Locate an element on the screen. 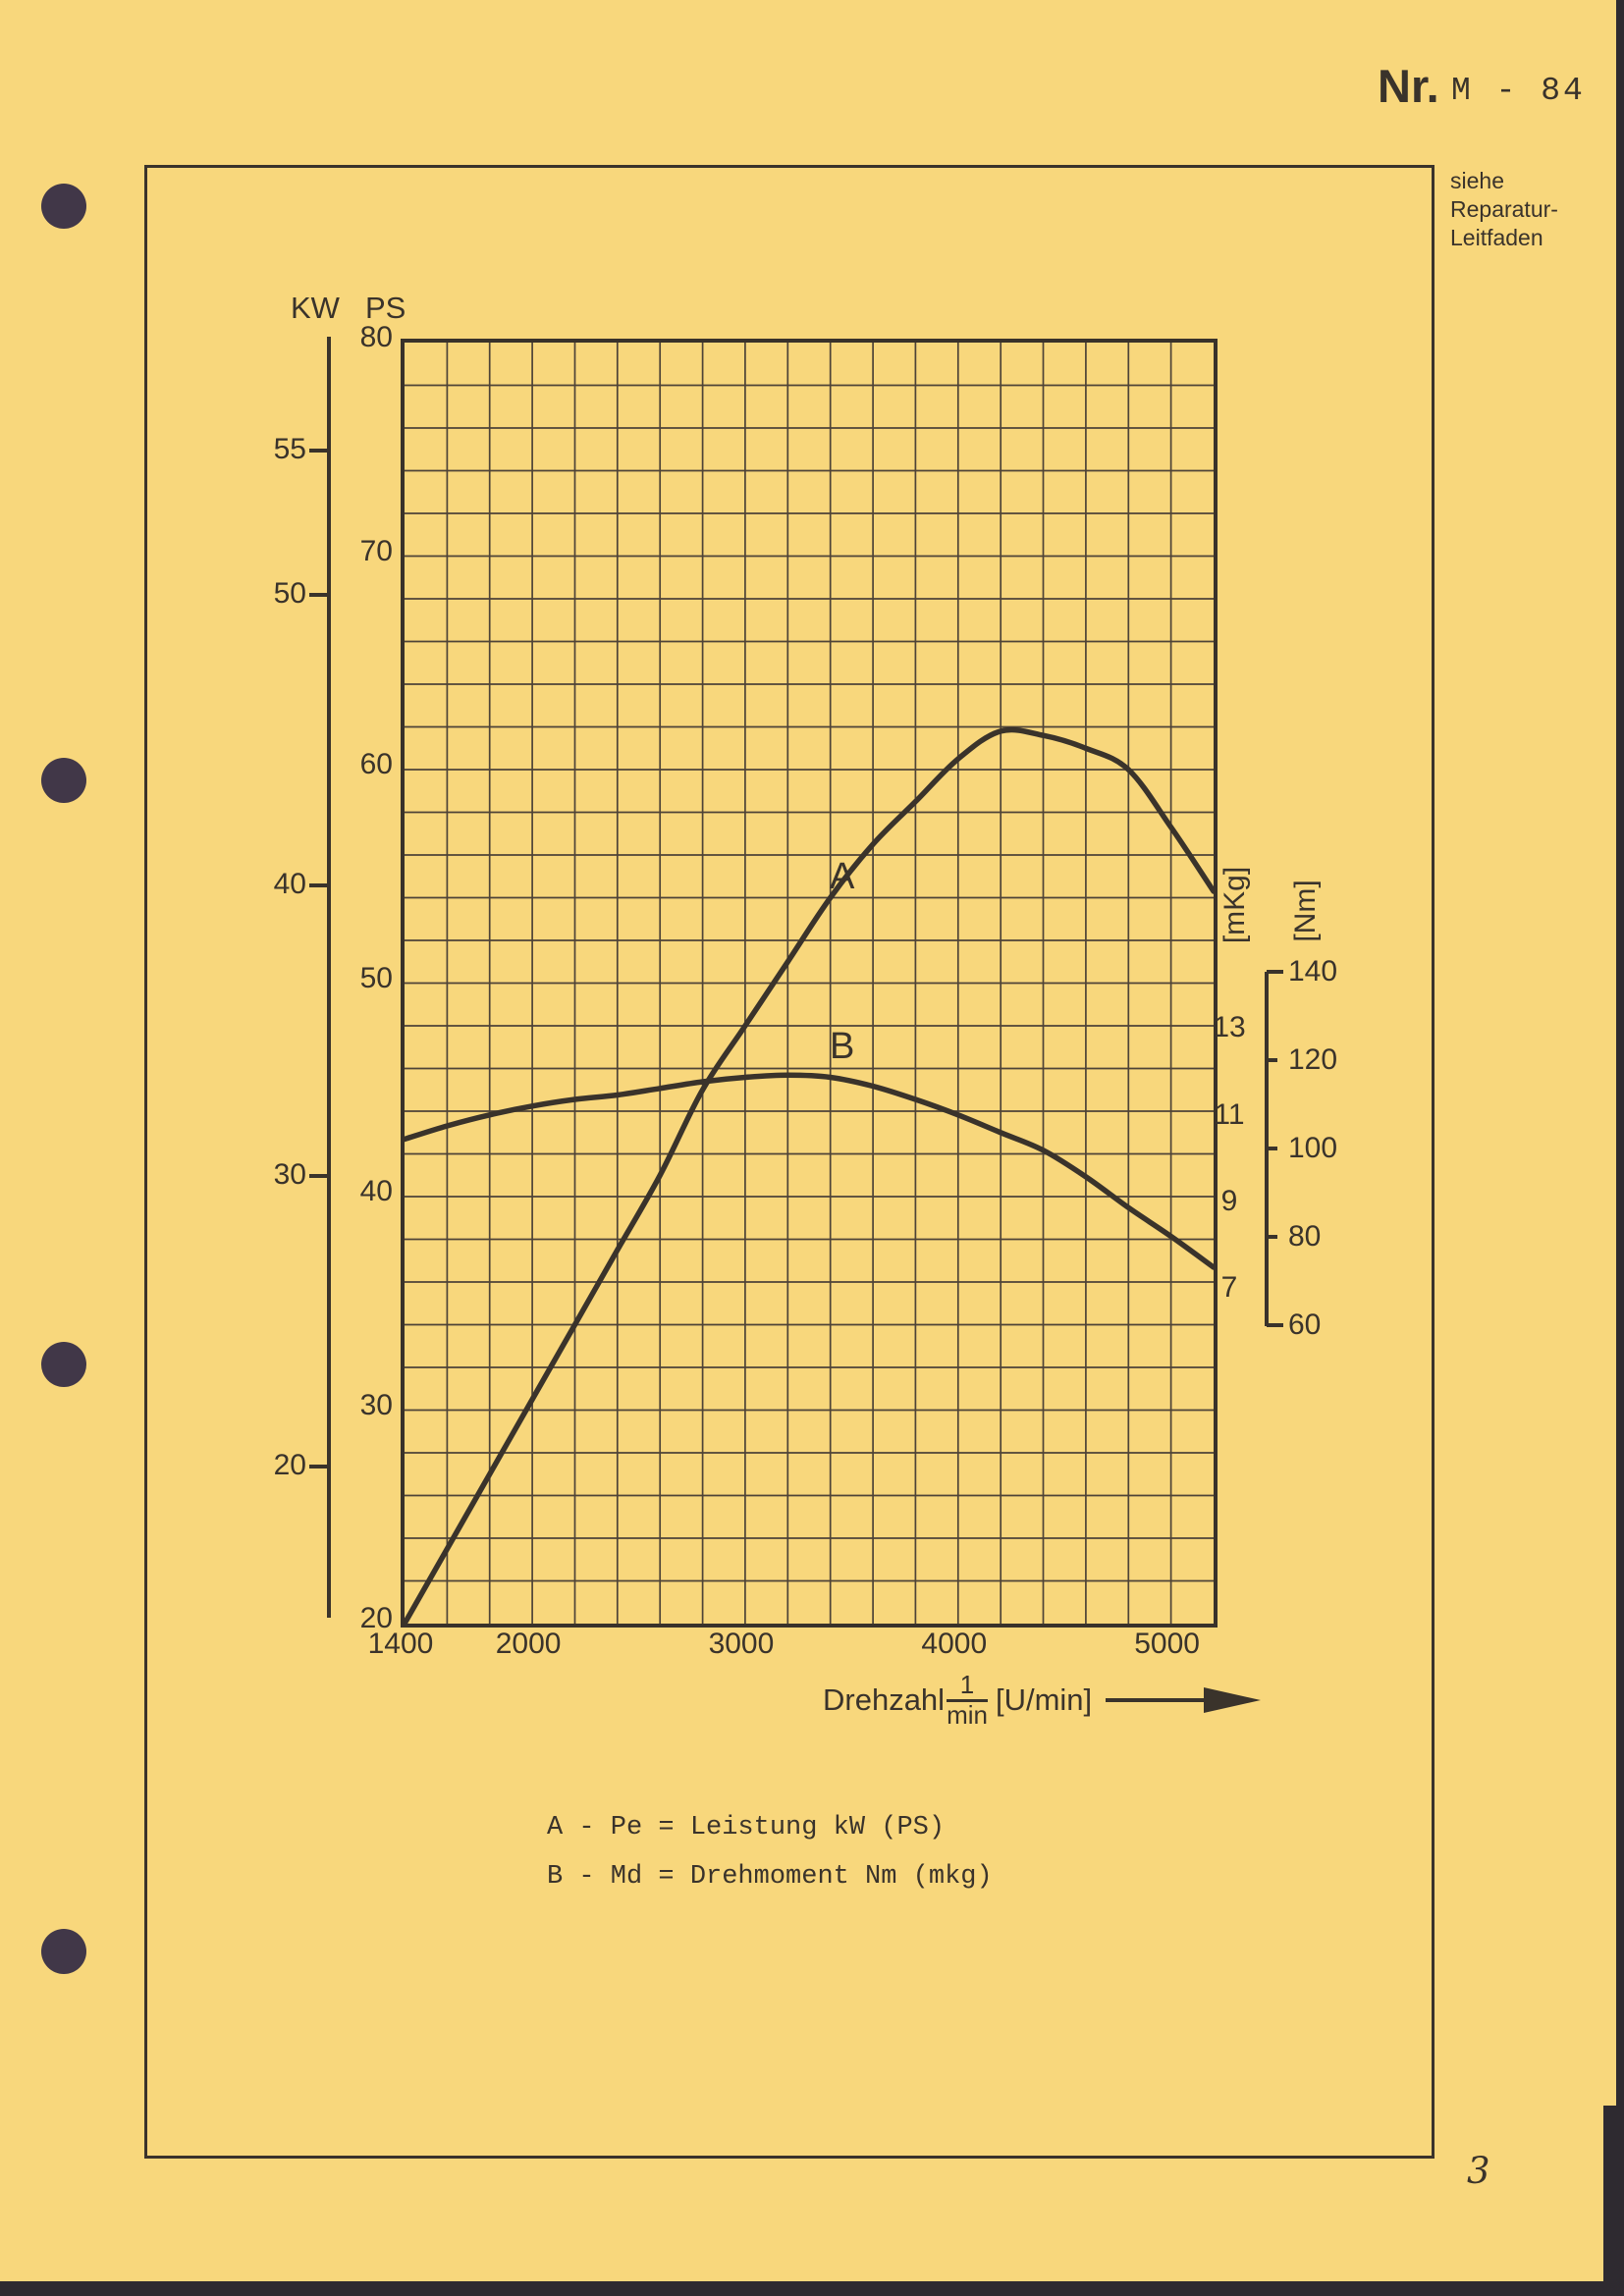  curve-b-label: B is located at coordinates (842, 1047).